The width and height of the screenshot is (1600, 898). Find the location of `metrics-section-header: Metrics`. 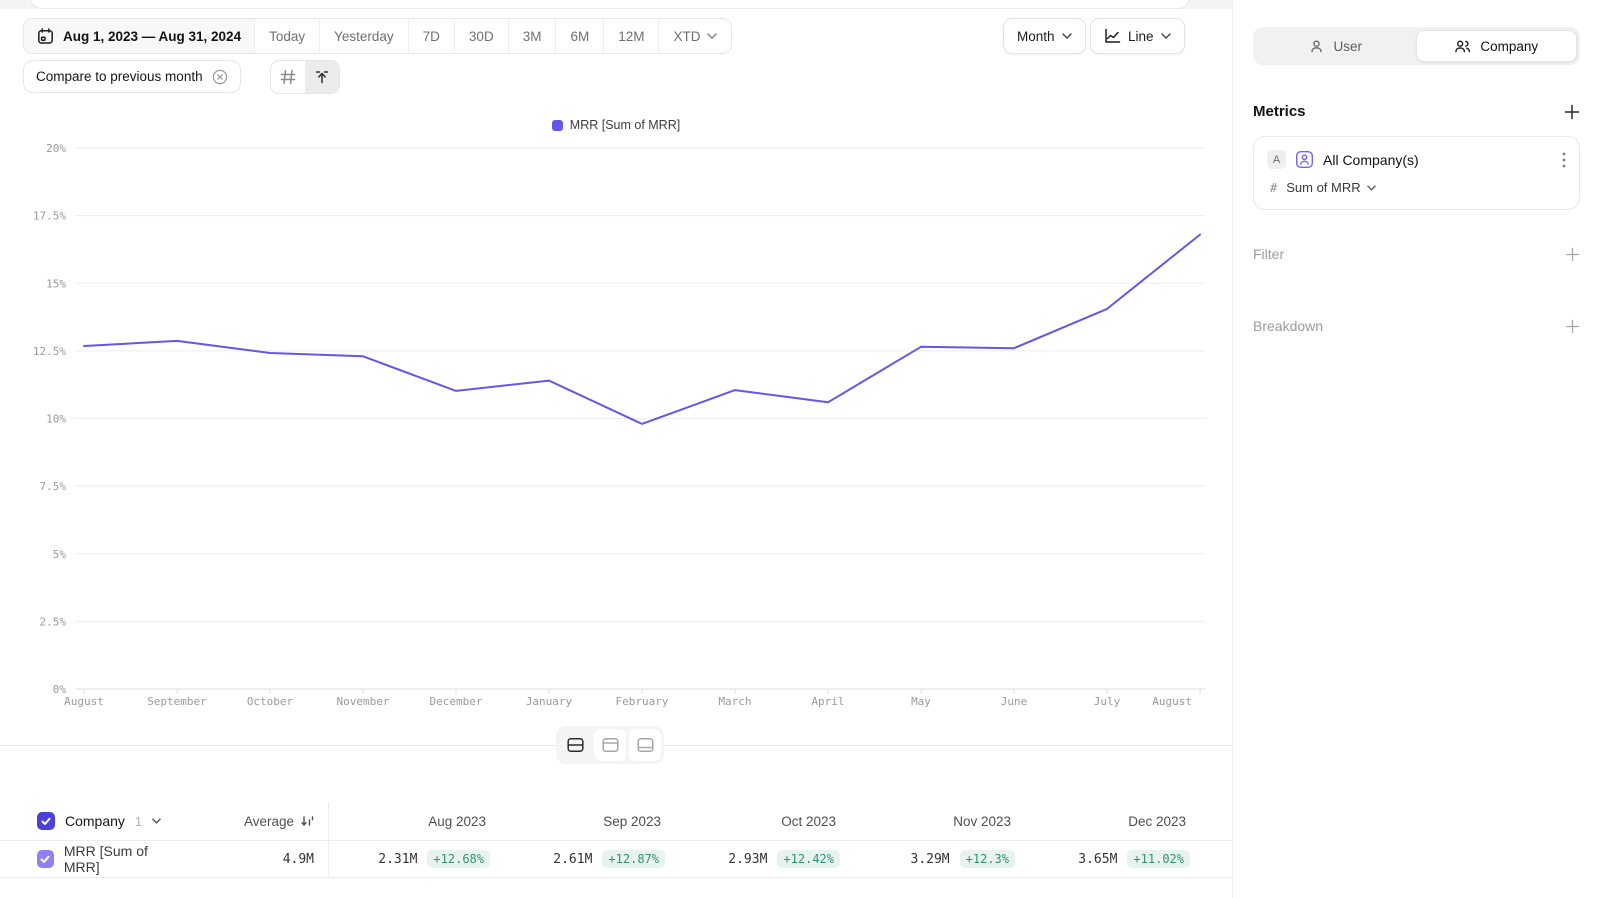

metrics-section-header: Metrics is located at coordinates (1416, 111).